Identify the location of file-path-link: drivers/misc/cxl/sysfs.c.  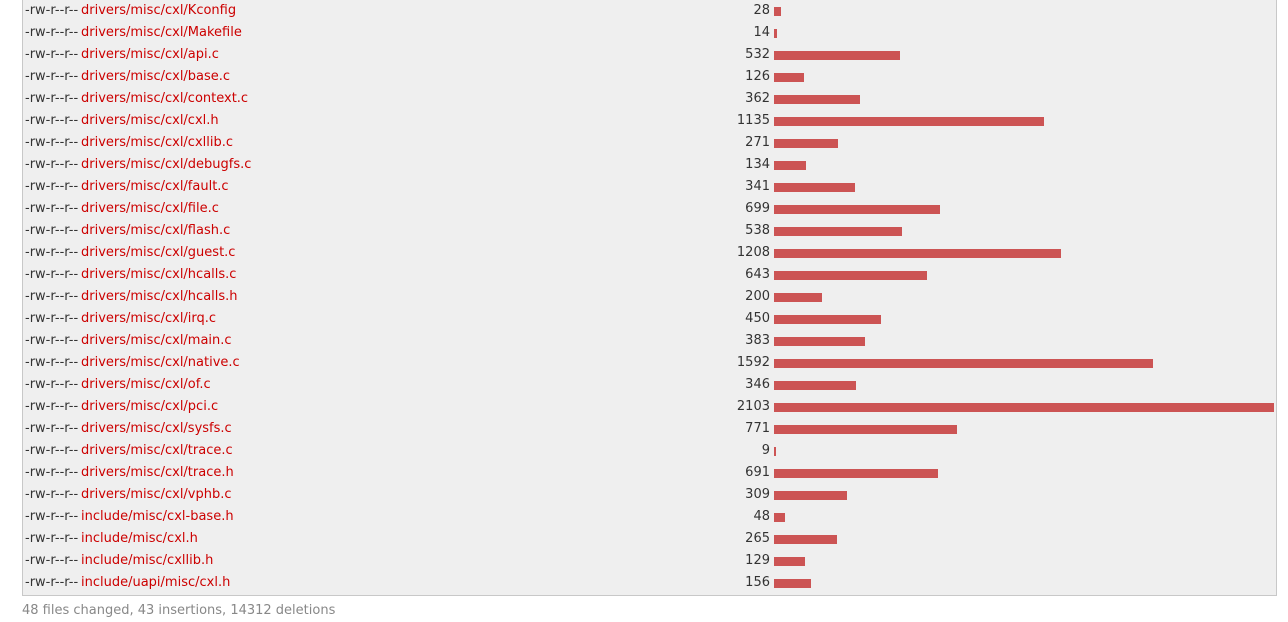
(156, 428).